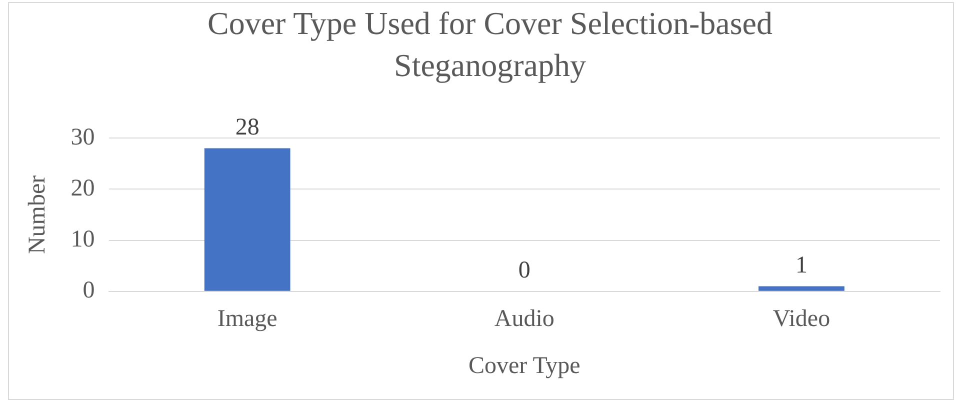 This screenshot has height=405, width=960. I want to click on x-tick-label: Image, so click(247, 319).